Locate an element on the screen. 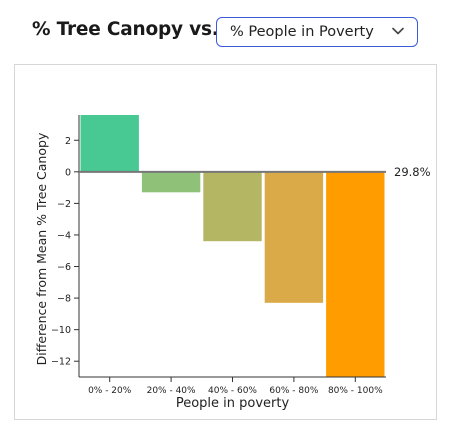  y-tick-label: −4 is located at coordinates (64, 235).